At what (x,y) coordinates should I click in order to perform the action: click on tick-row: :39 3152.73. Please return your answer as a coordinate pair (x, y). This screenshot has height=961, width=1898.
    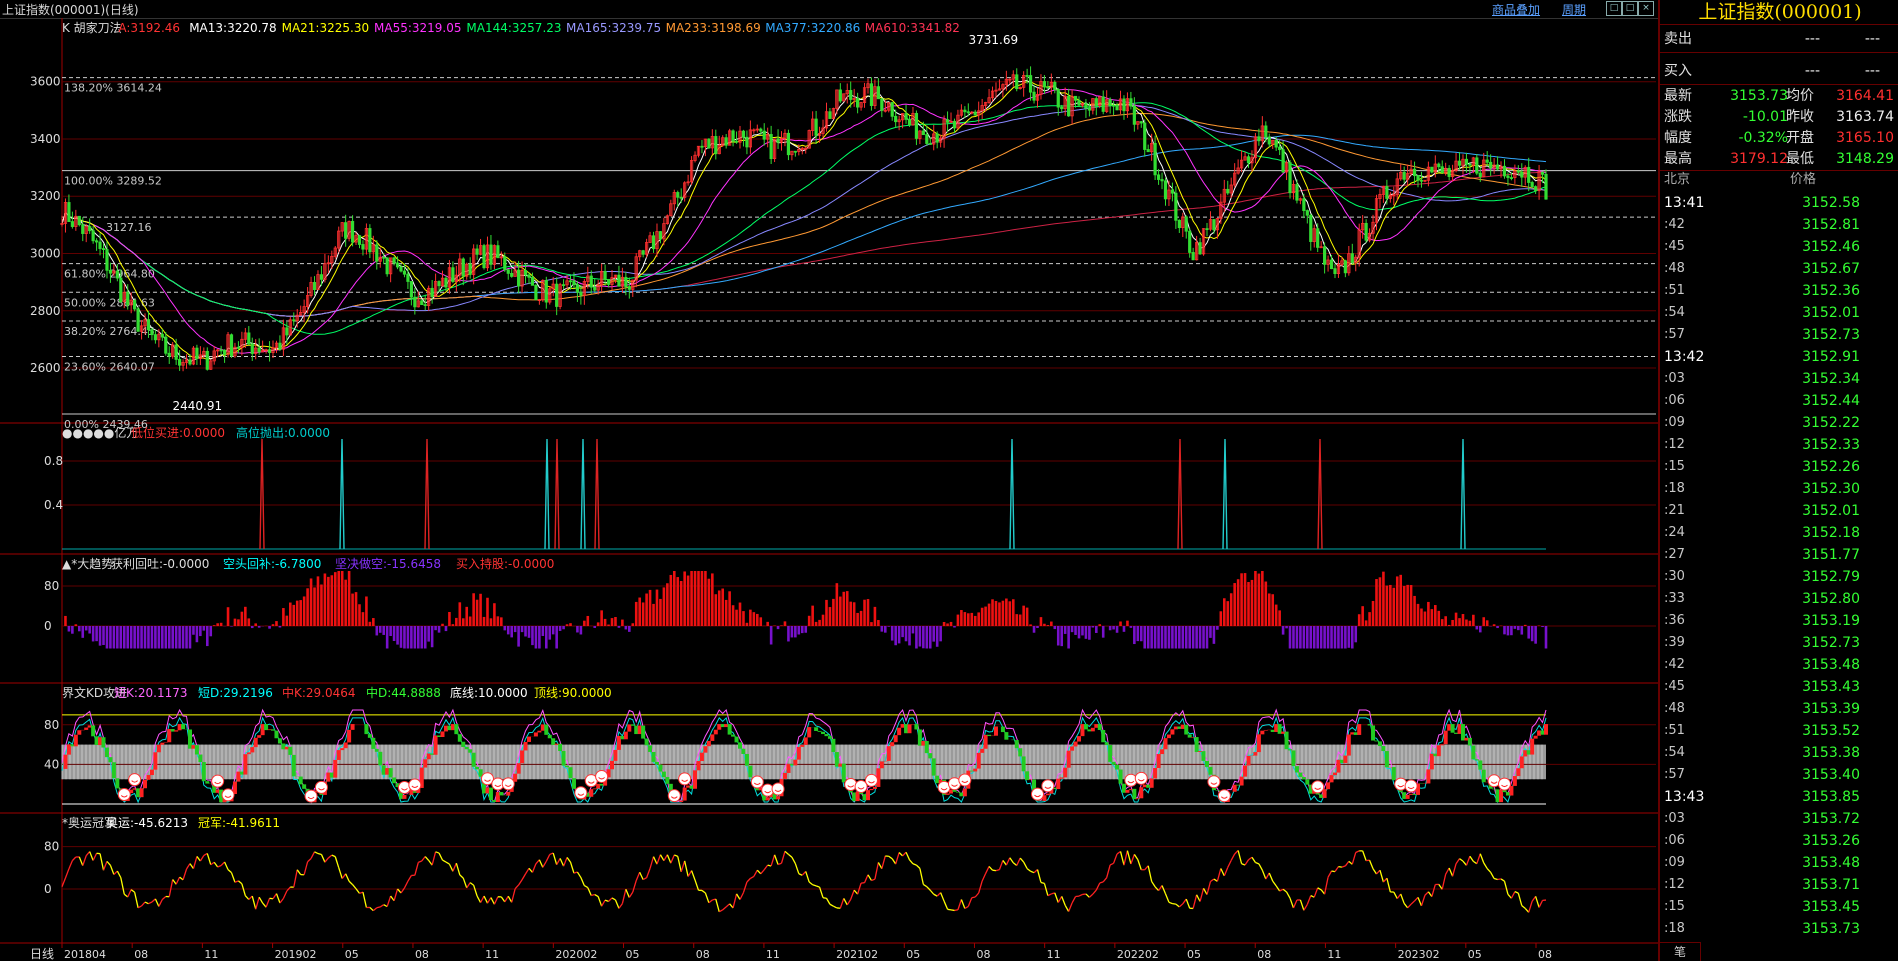
    Looking at the image, I should click on (1779, 643).